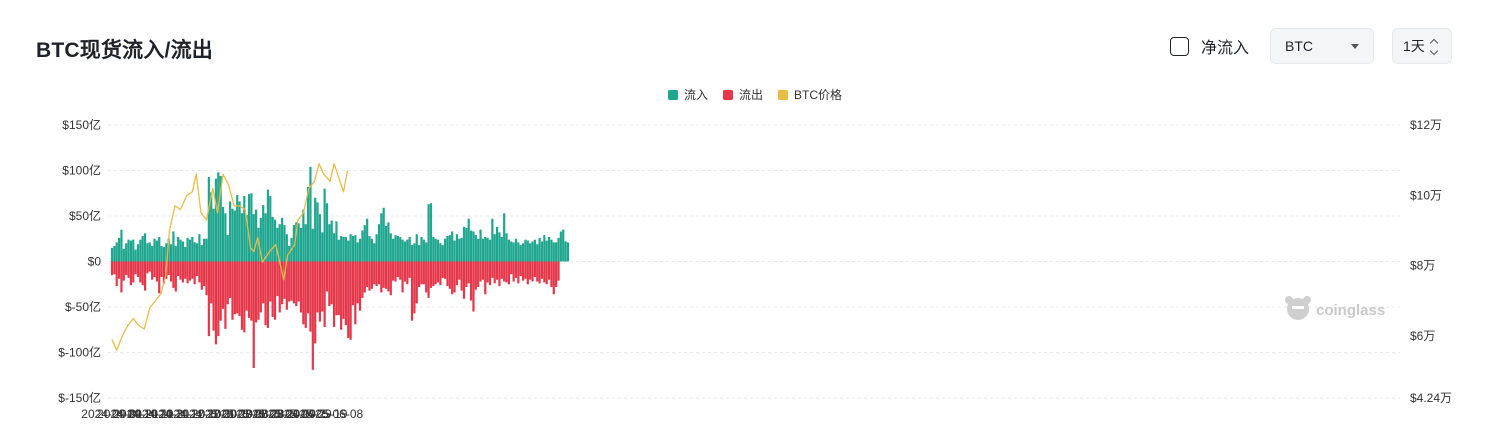 The image size is (1500, 440). What do you see at coordinates (270, 414) in the screenshot?
I see `x-tick-label: 2025-03-20` at bounding box center [270, 414].